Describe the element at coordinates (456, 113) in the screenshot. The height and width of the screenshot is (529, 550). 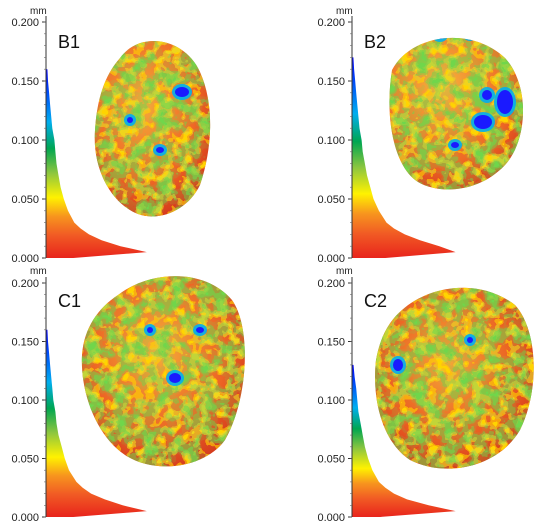
I see `surface-b2` at that location.